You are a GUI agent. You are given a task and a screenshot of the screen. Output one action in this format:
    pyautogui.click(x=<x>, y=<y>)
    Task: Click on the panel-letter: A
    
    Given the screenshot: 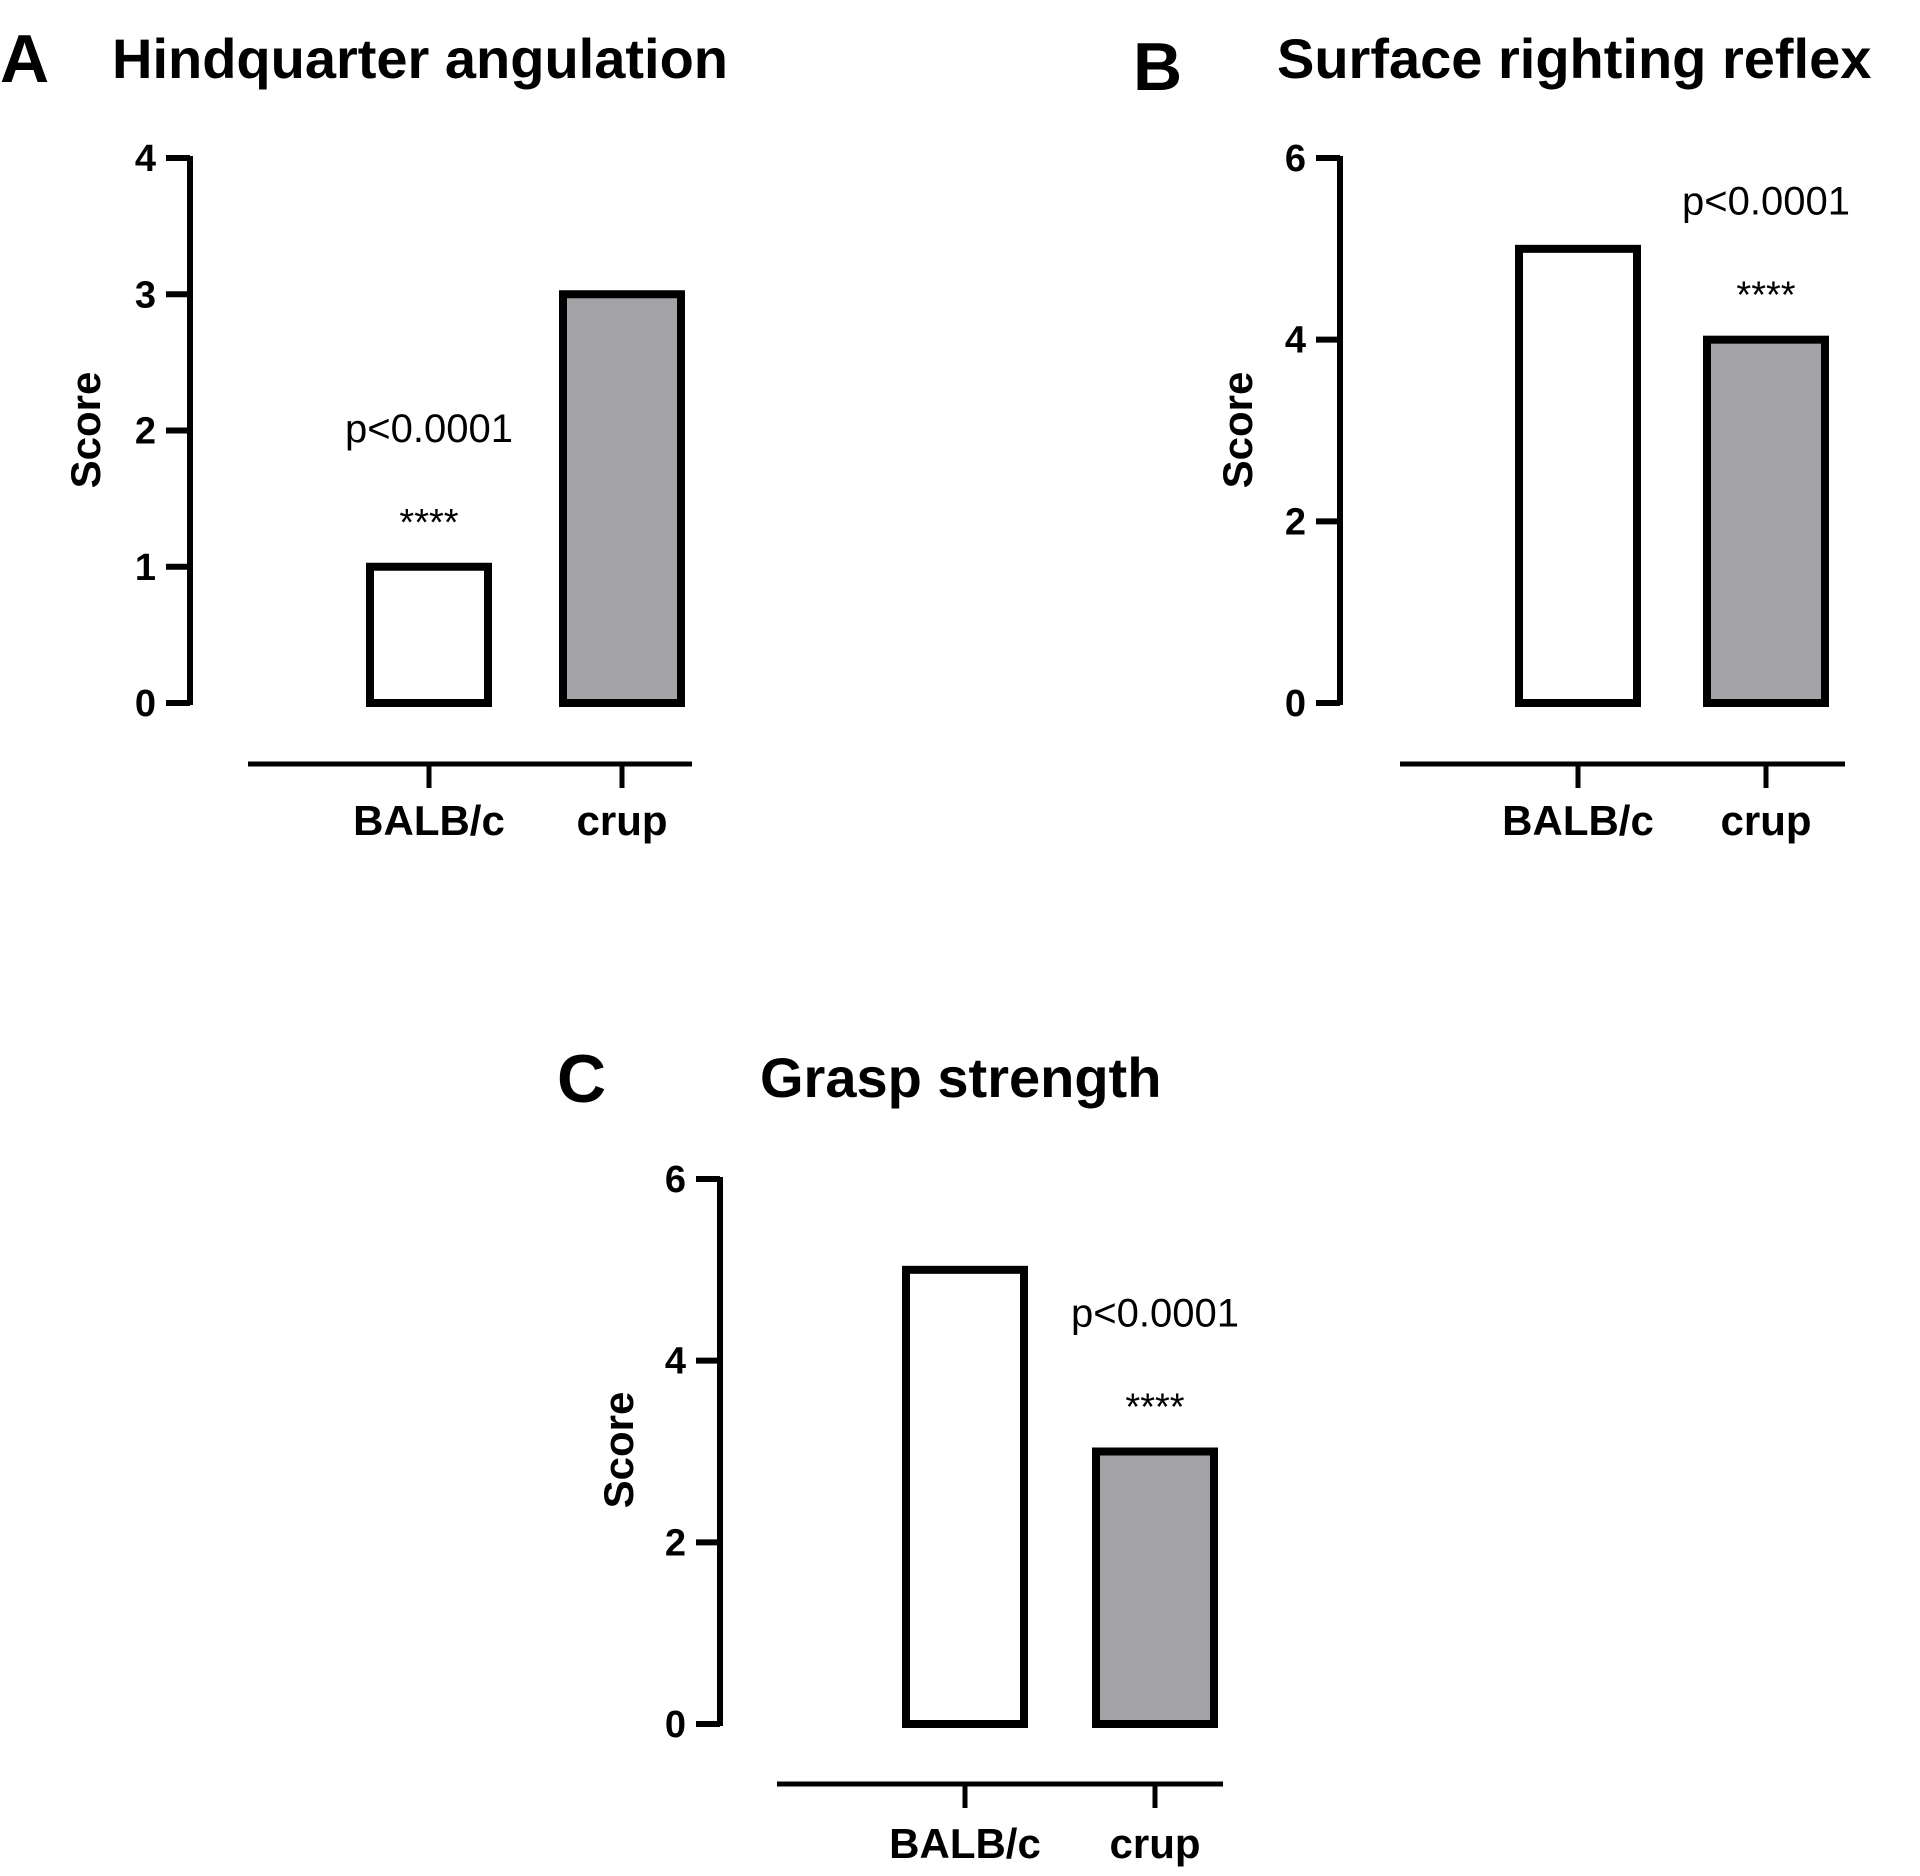 What is the action you would take?
    pyautogui.click(x=24, y=59)
    